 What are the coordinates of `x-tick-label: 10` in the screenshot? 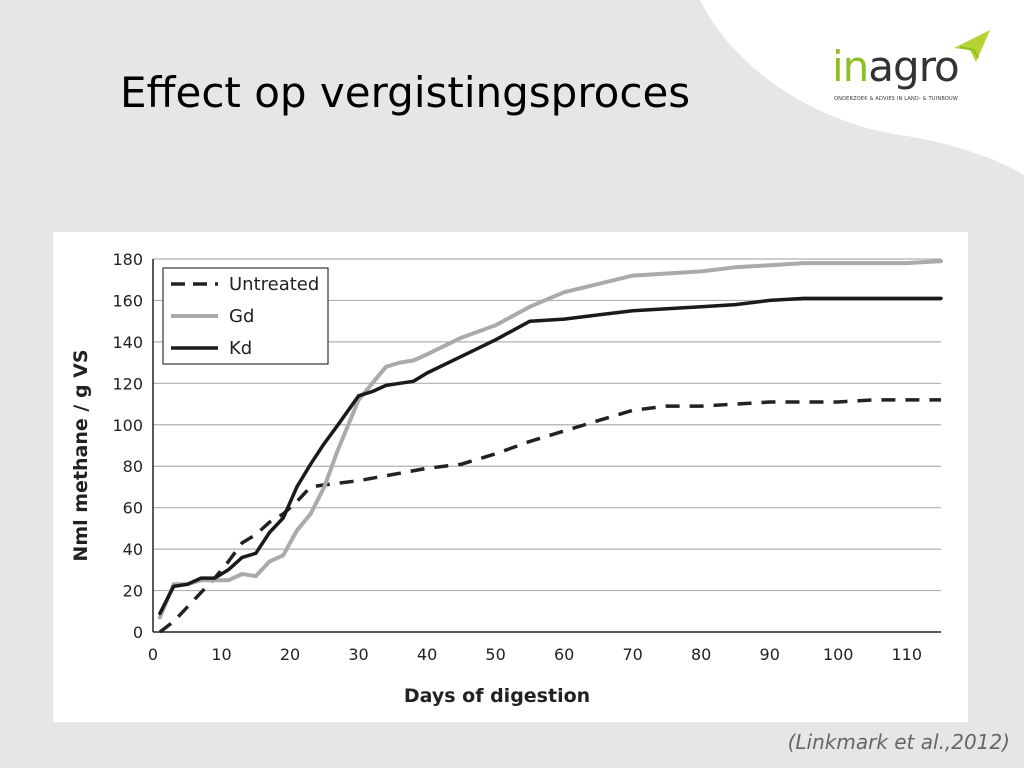 It's located at (221, 654).